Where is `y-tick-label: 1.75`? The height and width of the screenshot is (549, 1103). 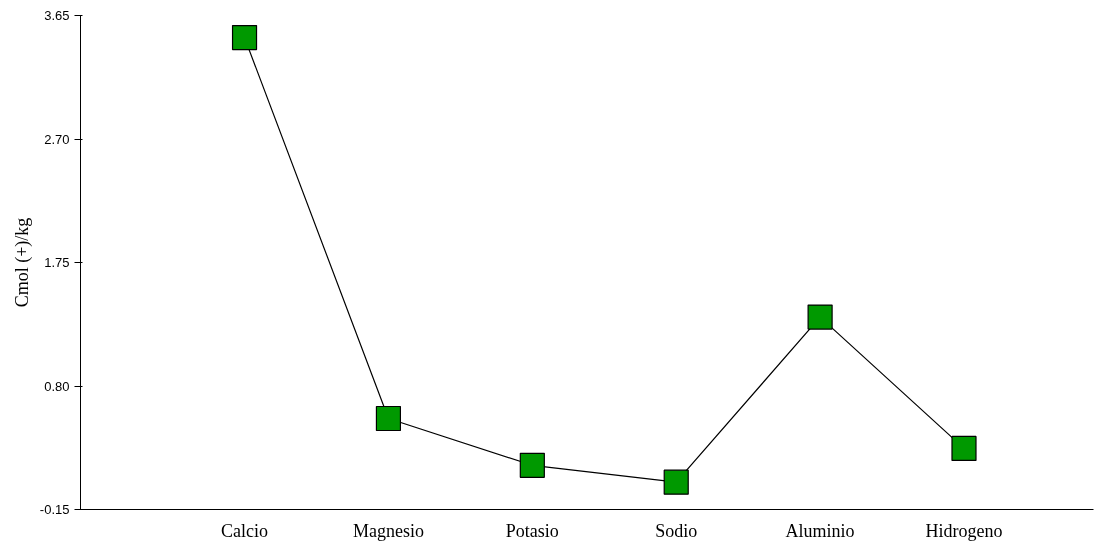
y-tick-label: 1.75 is located at coordinates (57, 262).